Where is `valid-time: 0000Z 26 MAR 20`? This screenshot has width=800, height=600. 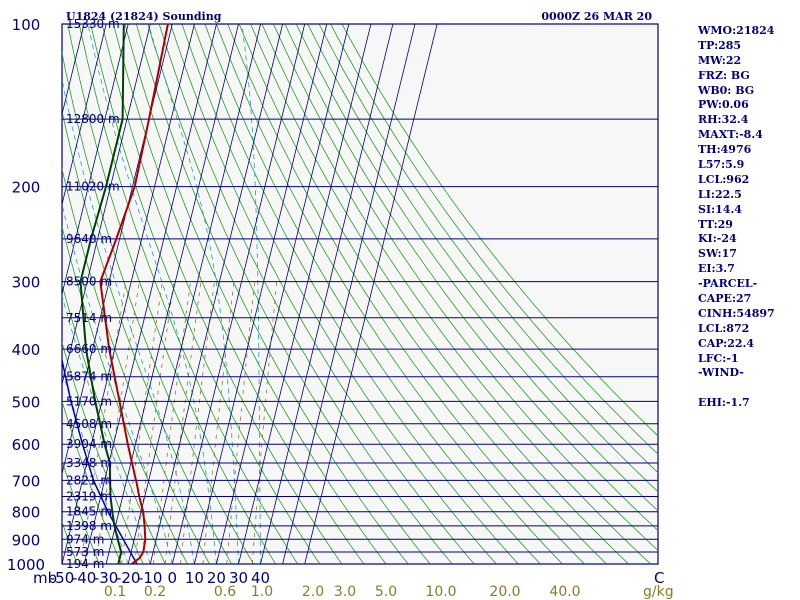 valid-time: 0000Z 26 MAR 20 is located at coordinates (596, 16).